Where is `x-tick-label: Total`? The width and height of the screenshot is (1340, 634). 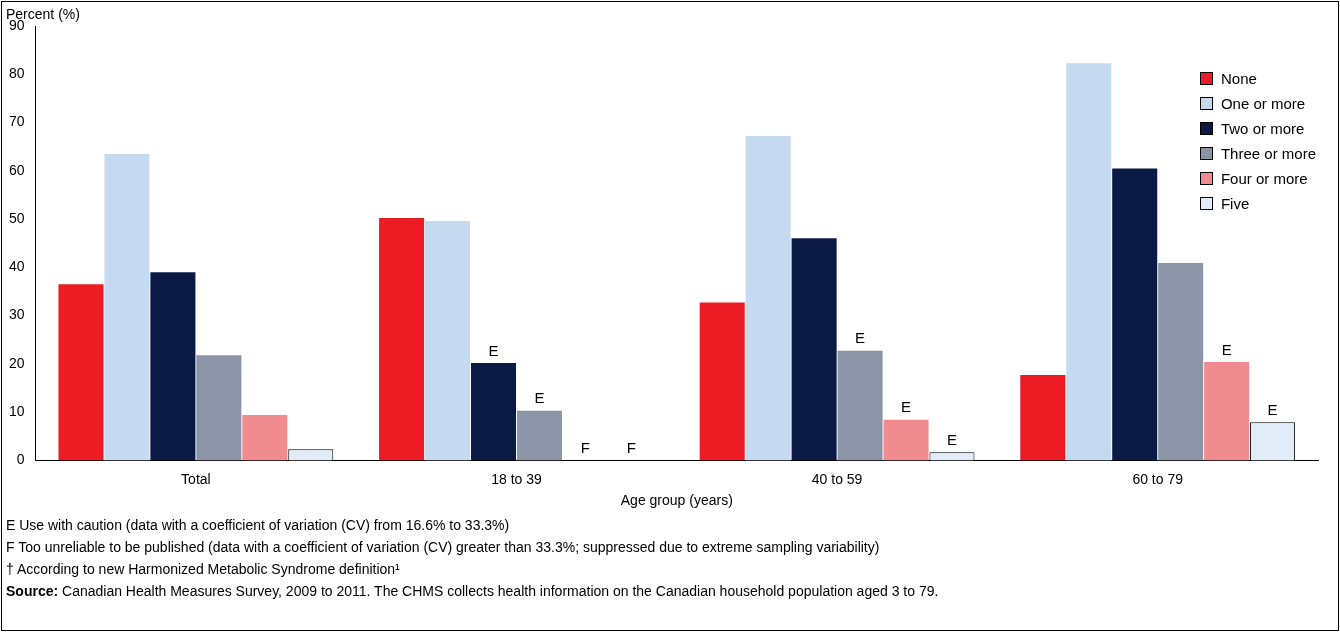
x-tick-label: Total is located at coordinates (196, 478).